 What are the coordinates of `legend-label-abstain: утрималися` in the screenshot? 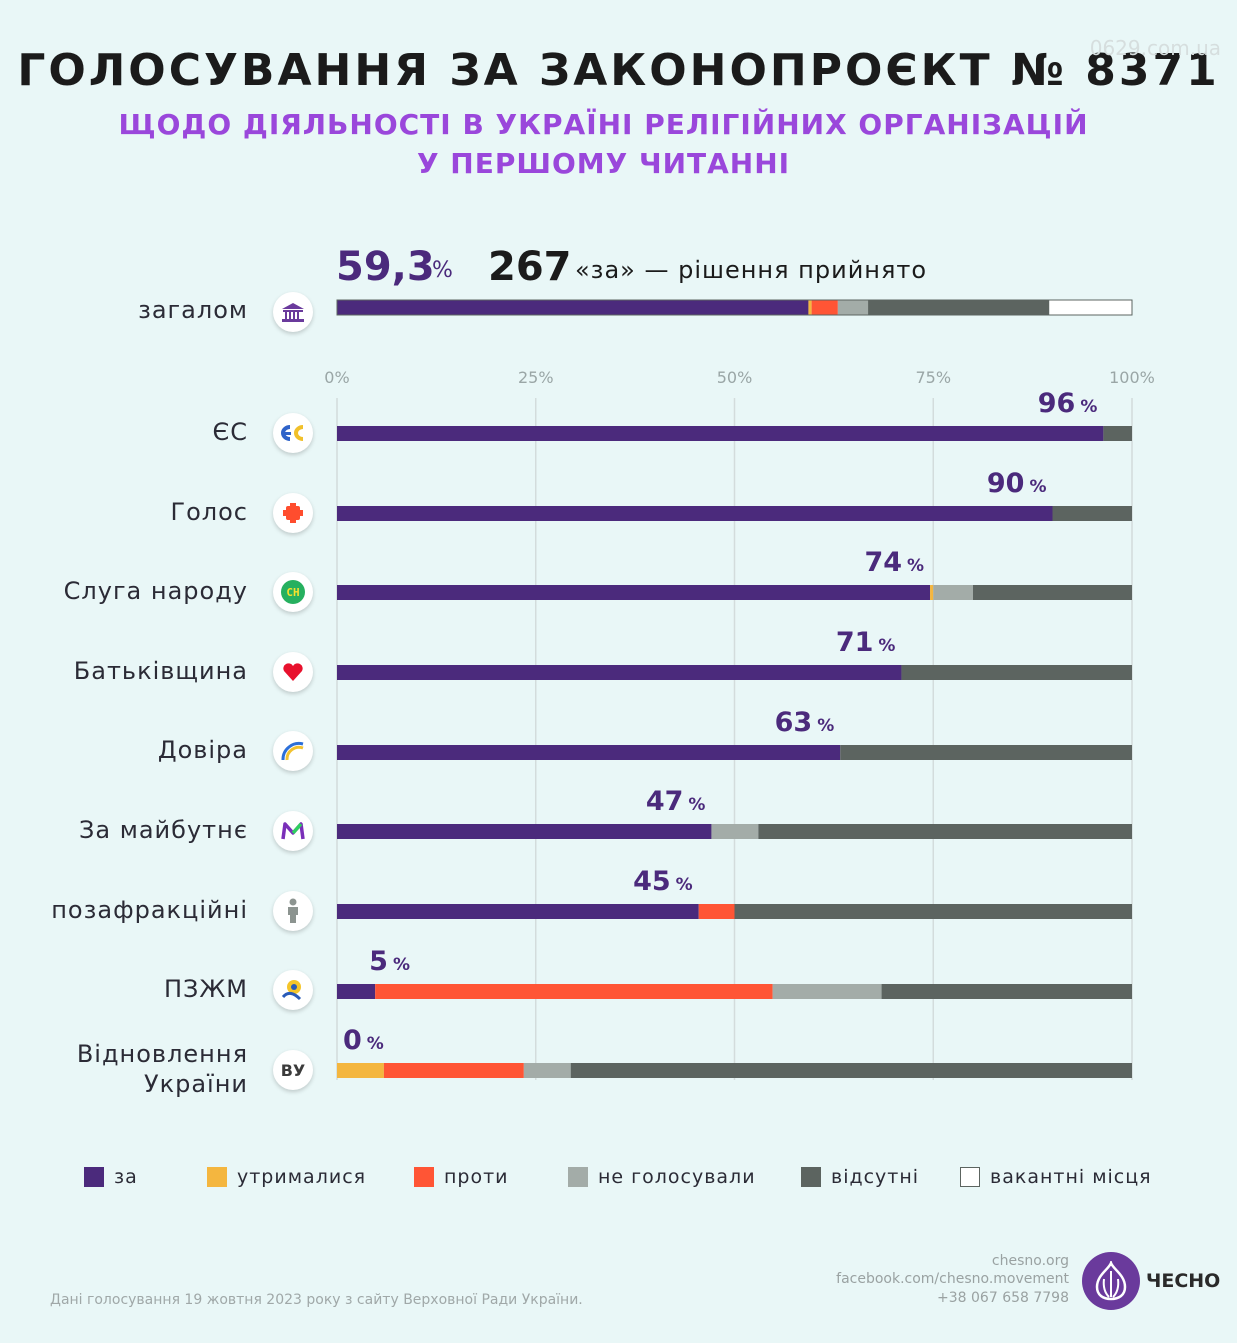 It's located at (302, 1177).